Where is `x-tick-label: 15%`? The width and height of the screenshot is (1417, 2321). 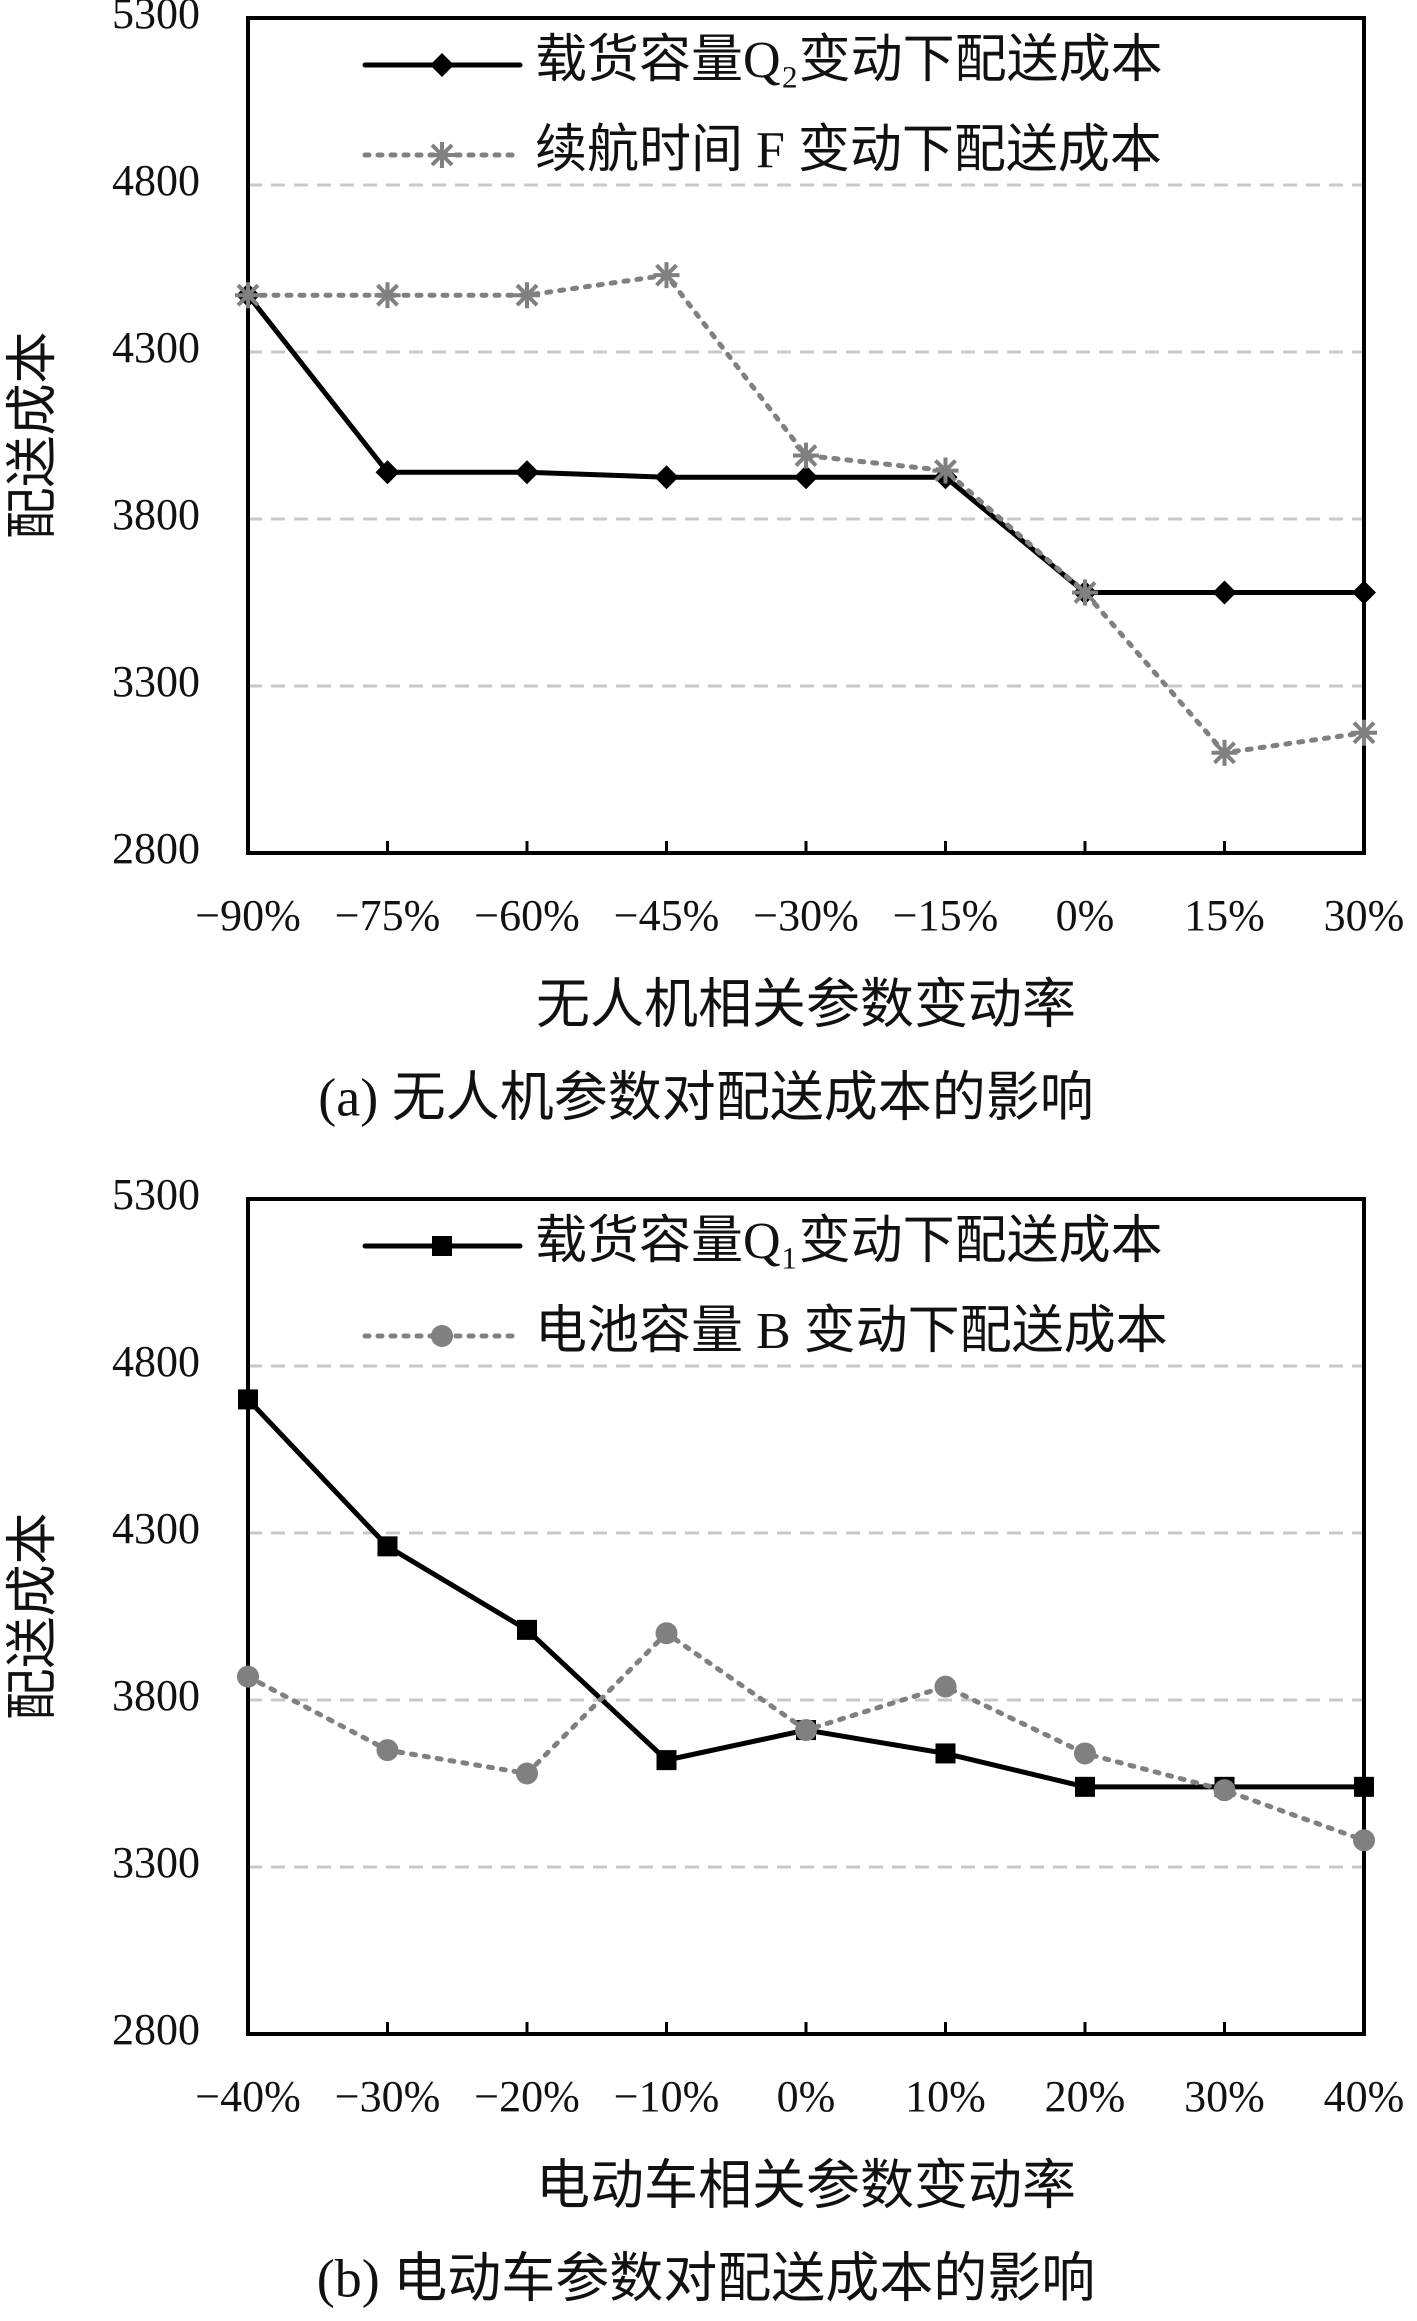
x-tick-label: 15% is located at coordinates (1224, 915).